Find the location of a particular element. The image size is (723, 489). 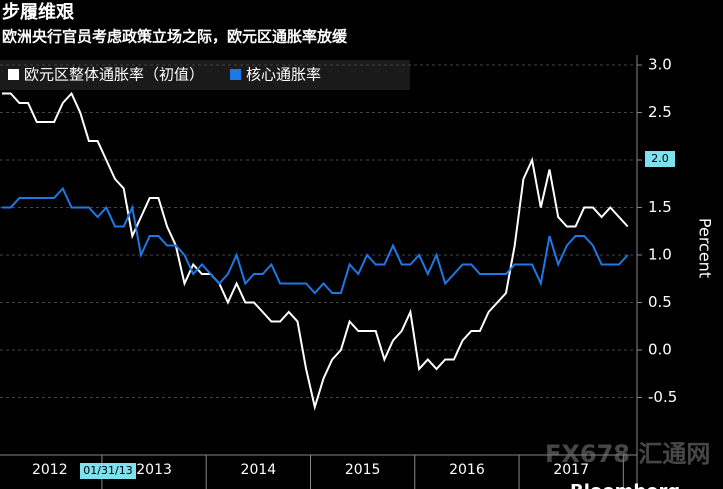

watermark: FX678 汇通网 is located at coordinates (627, 454).